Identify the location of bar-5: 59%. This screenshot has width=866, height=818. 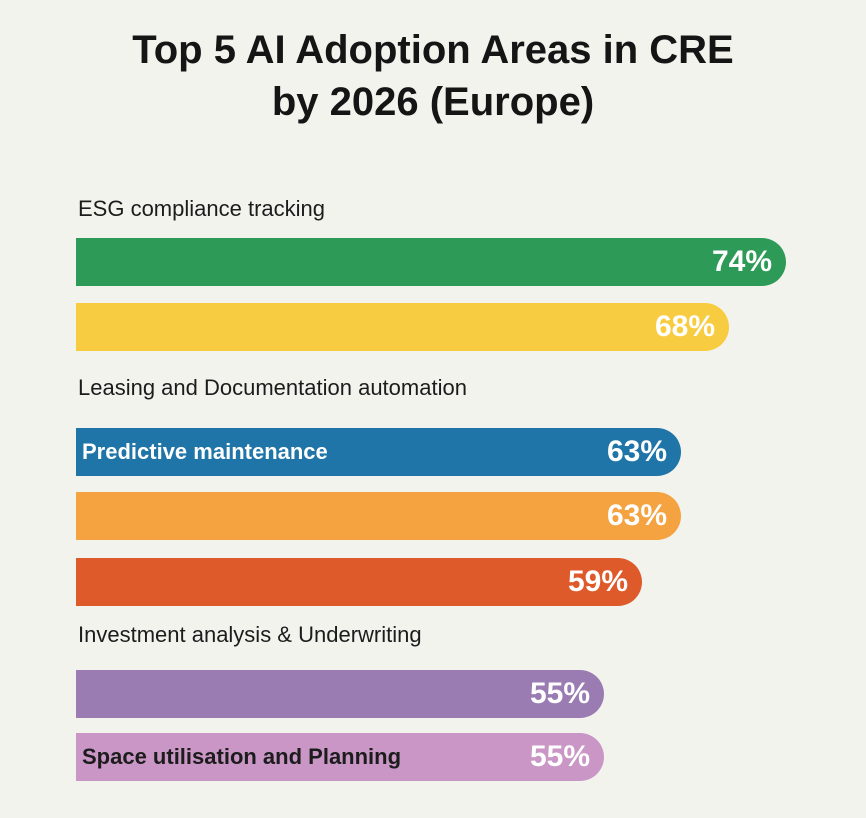
(359, 582).